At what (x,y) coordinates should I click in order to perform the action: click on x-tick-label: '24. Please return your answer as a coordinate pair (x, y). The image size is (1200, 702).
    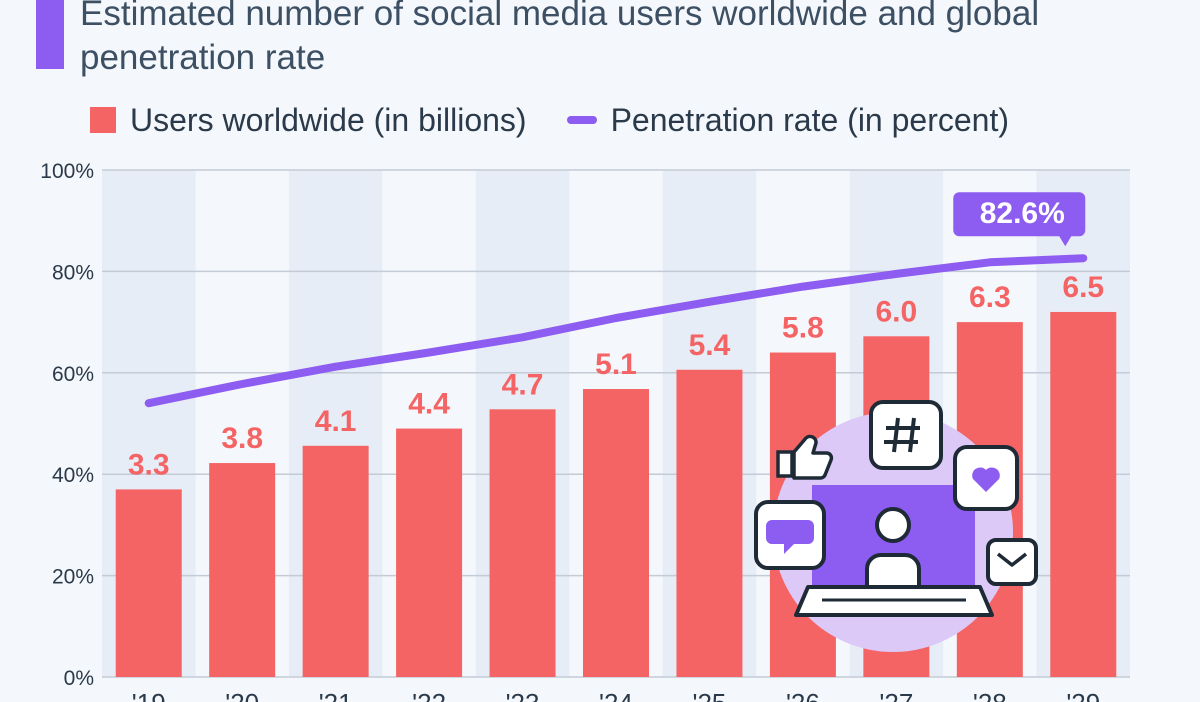
    Looking at the image, I should click on (616, 695).